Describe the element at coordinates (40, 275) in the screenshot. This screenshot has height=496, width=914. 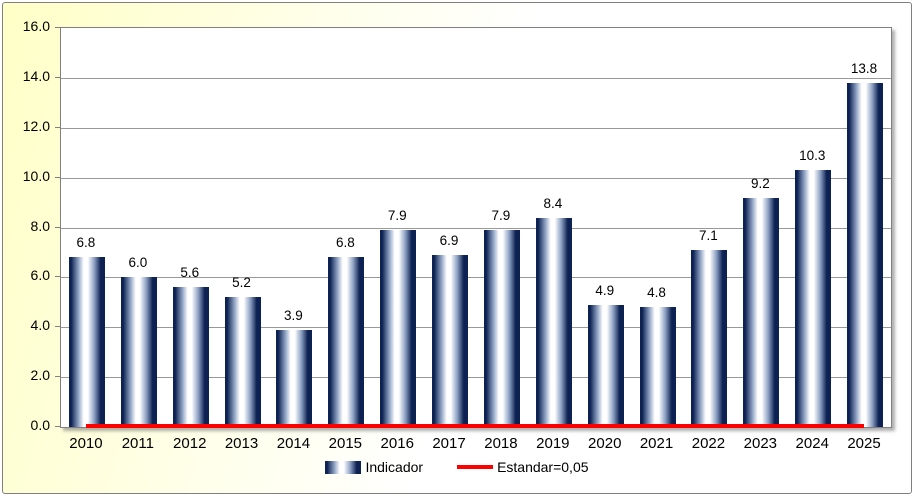
I see `y-axis-tick-label: 6.0` at that location.